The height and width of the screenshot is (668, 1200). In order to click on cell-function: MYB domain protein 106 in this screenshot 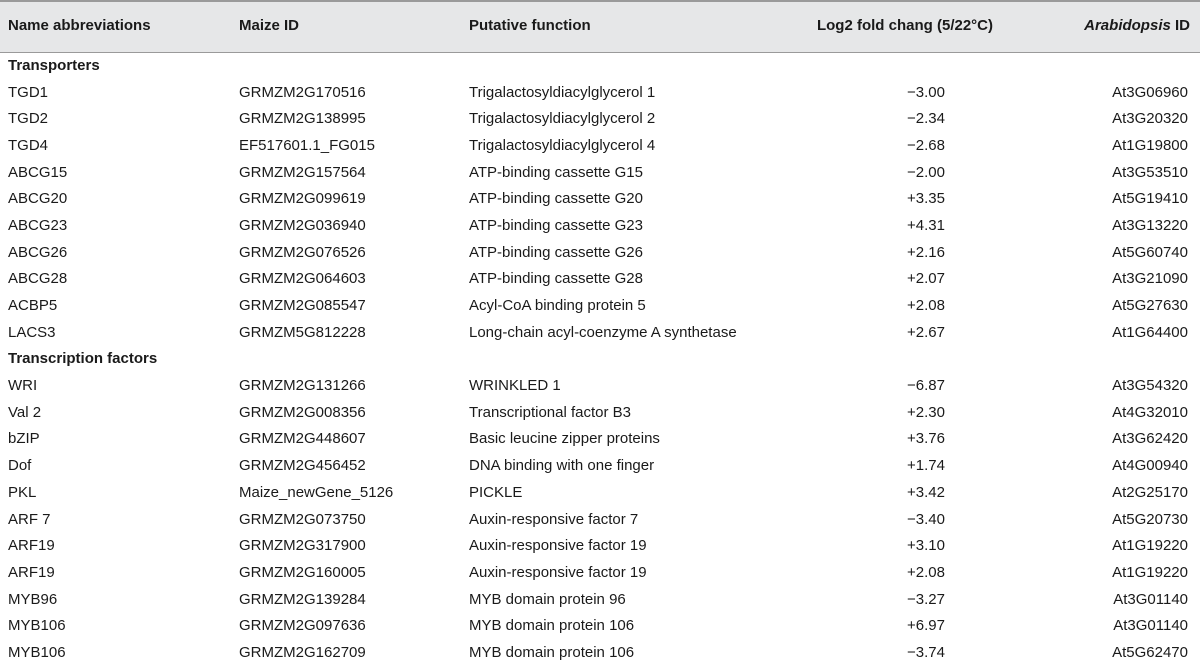, I will do `click(552, 626)`.